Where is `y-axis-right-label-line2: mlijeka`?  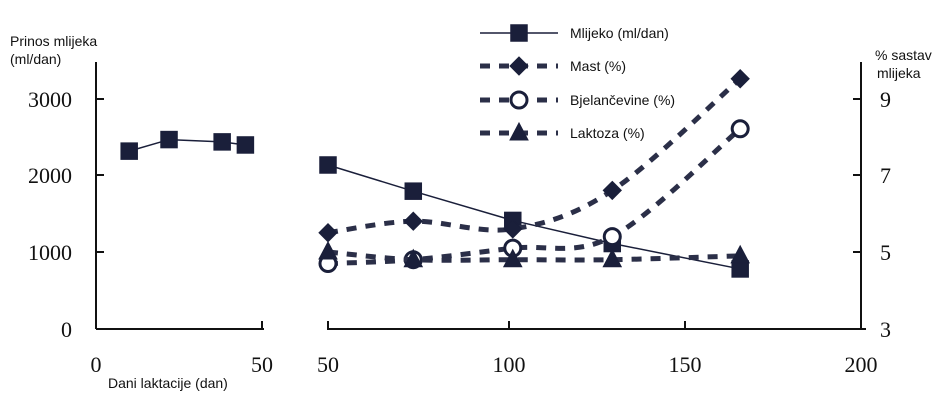 y-axis-right-label-line2: mlijeka is located at coordinates (899, 73).